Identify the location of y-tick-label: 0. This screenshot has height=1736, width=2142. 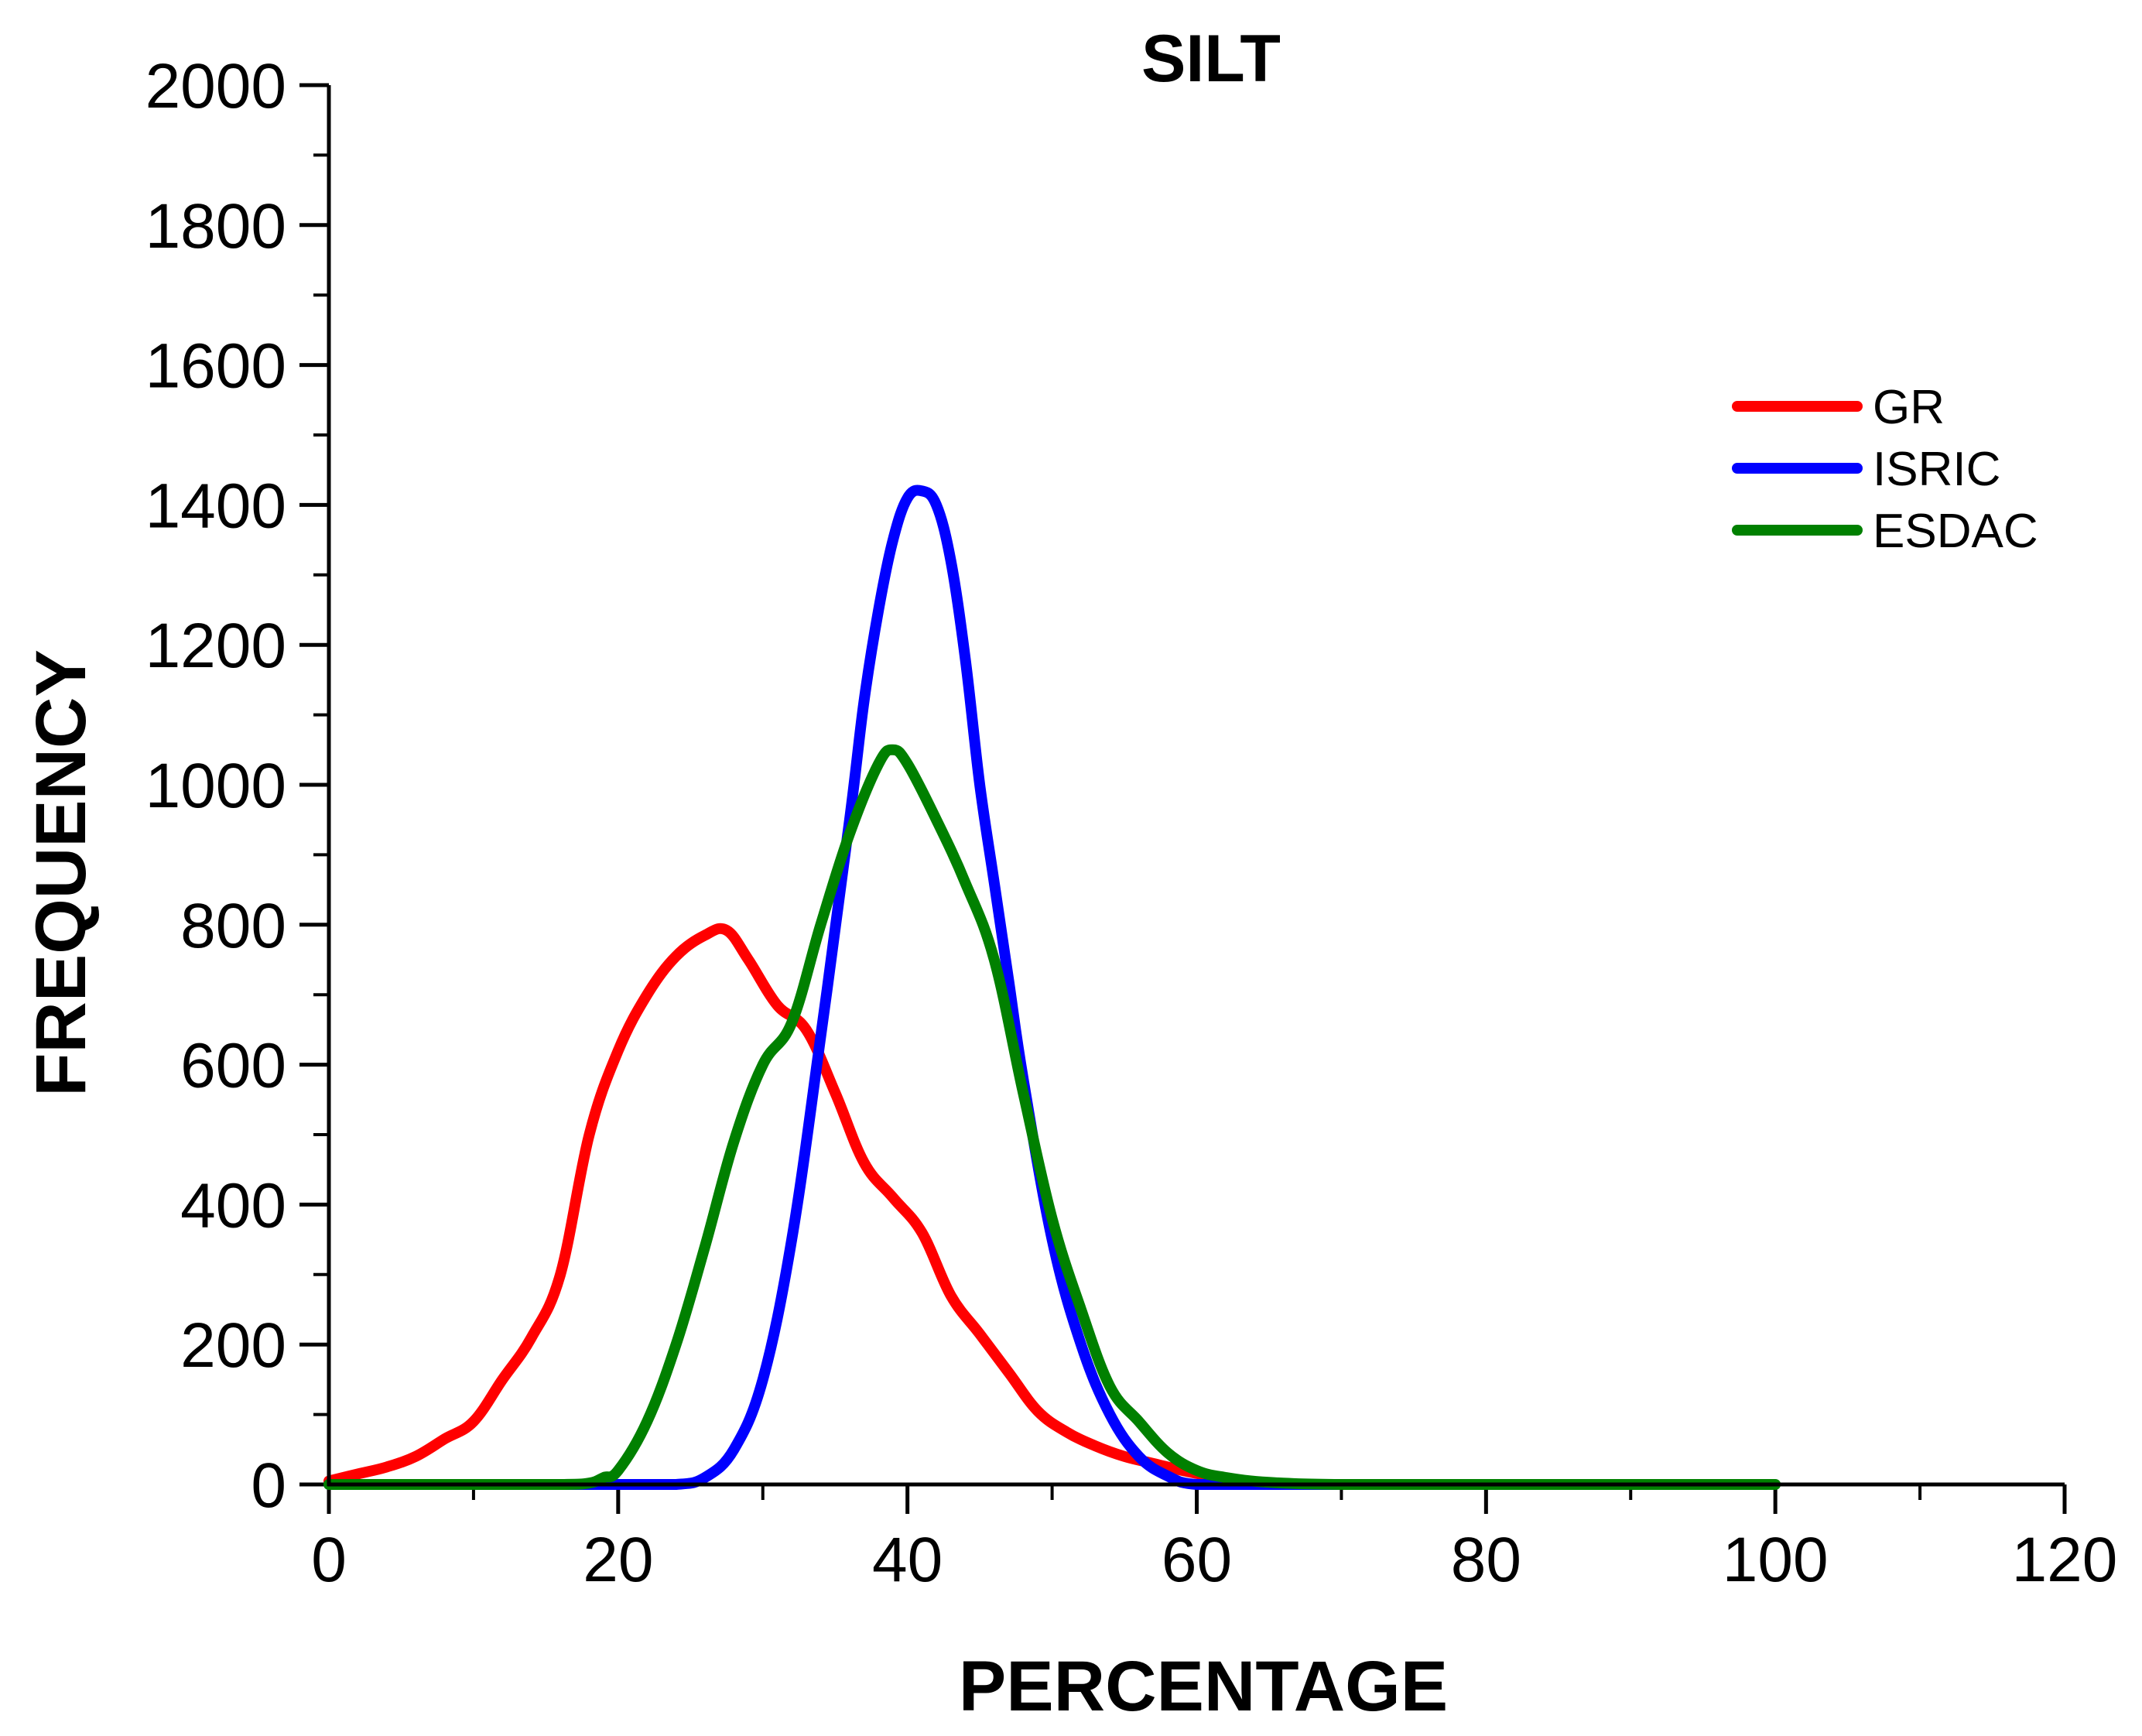
(268, 1485).